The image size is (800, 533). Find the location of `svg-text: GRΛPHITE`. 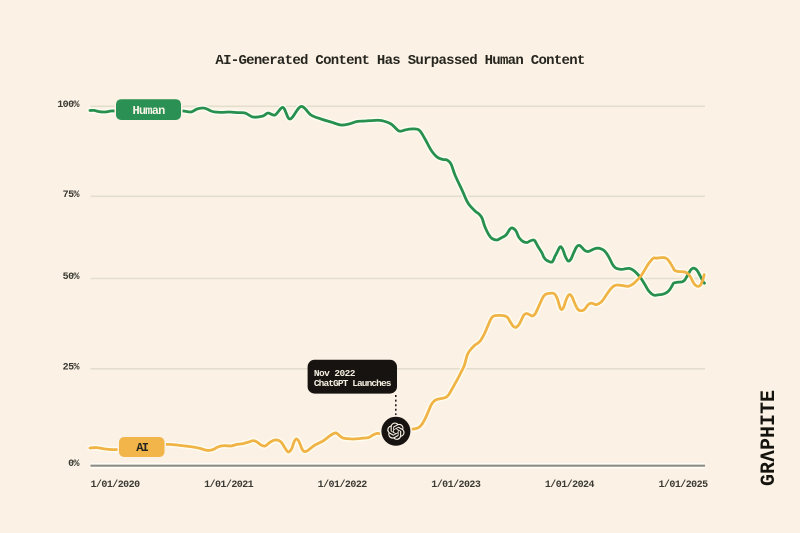

svg-text: GRΛPHITE is located at coordinates (769, 438).